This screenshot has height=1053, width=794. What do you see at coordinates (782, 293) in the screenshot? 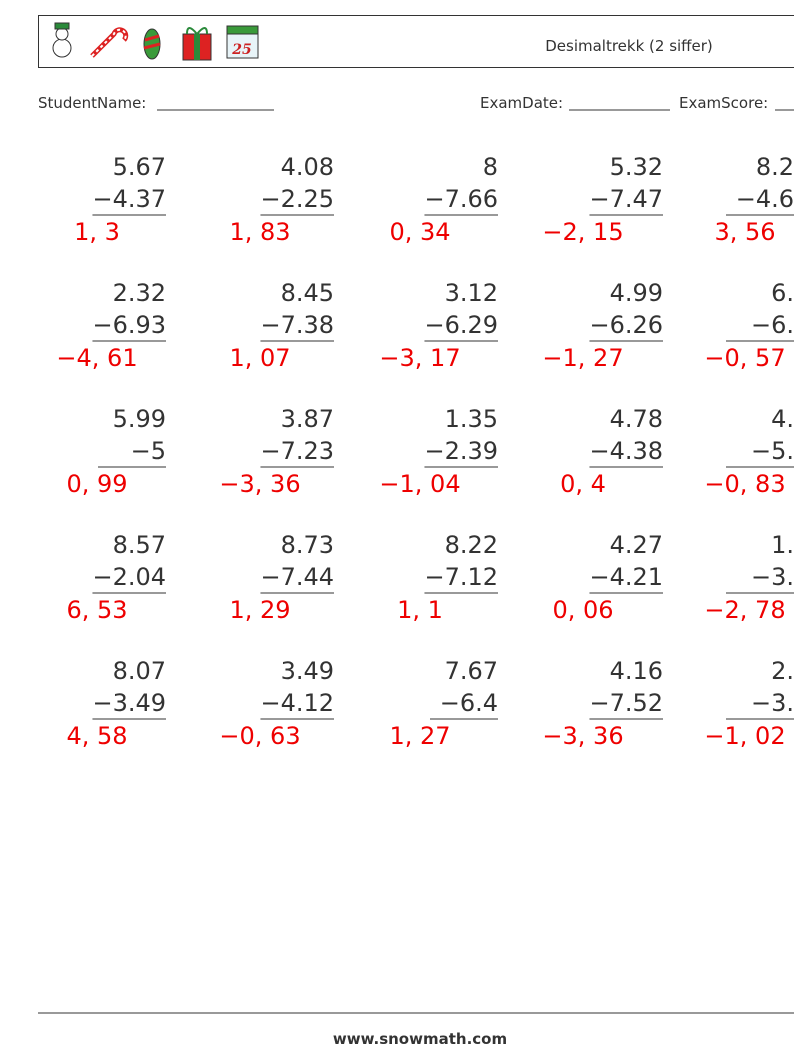
I see `minuend: 6.` at bounding box center [782, 293].